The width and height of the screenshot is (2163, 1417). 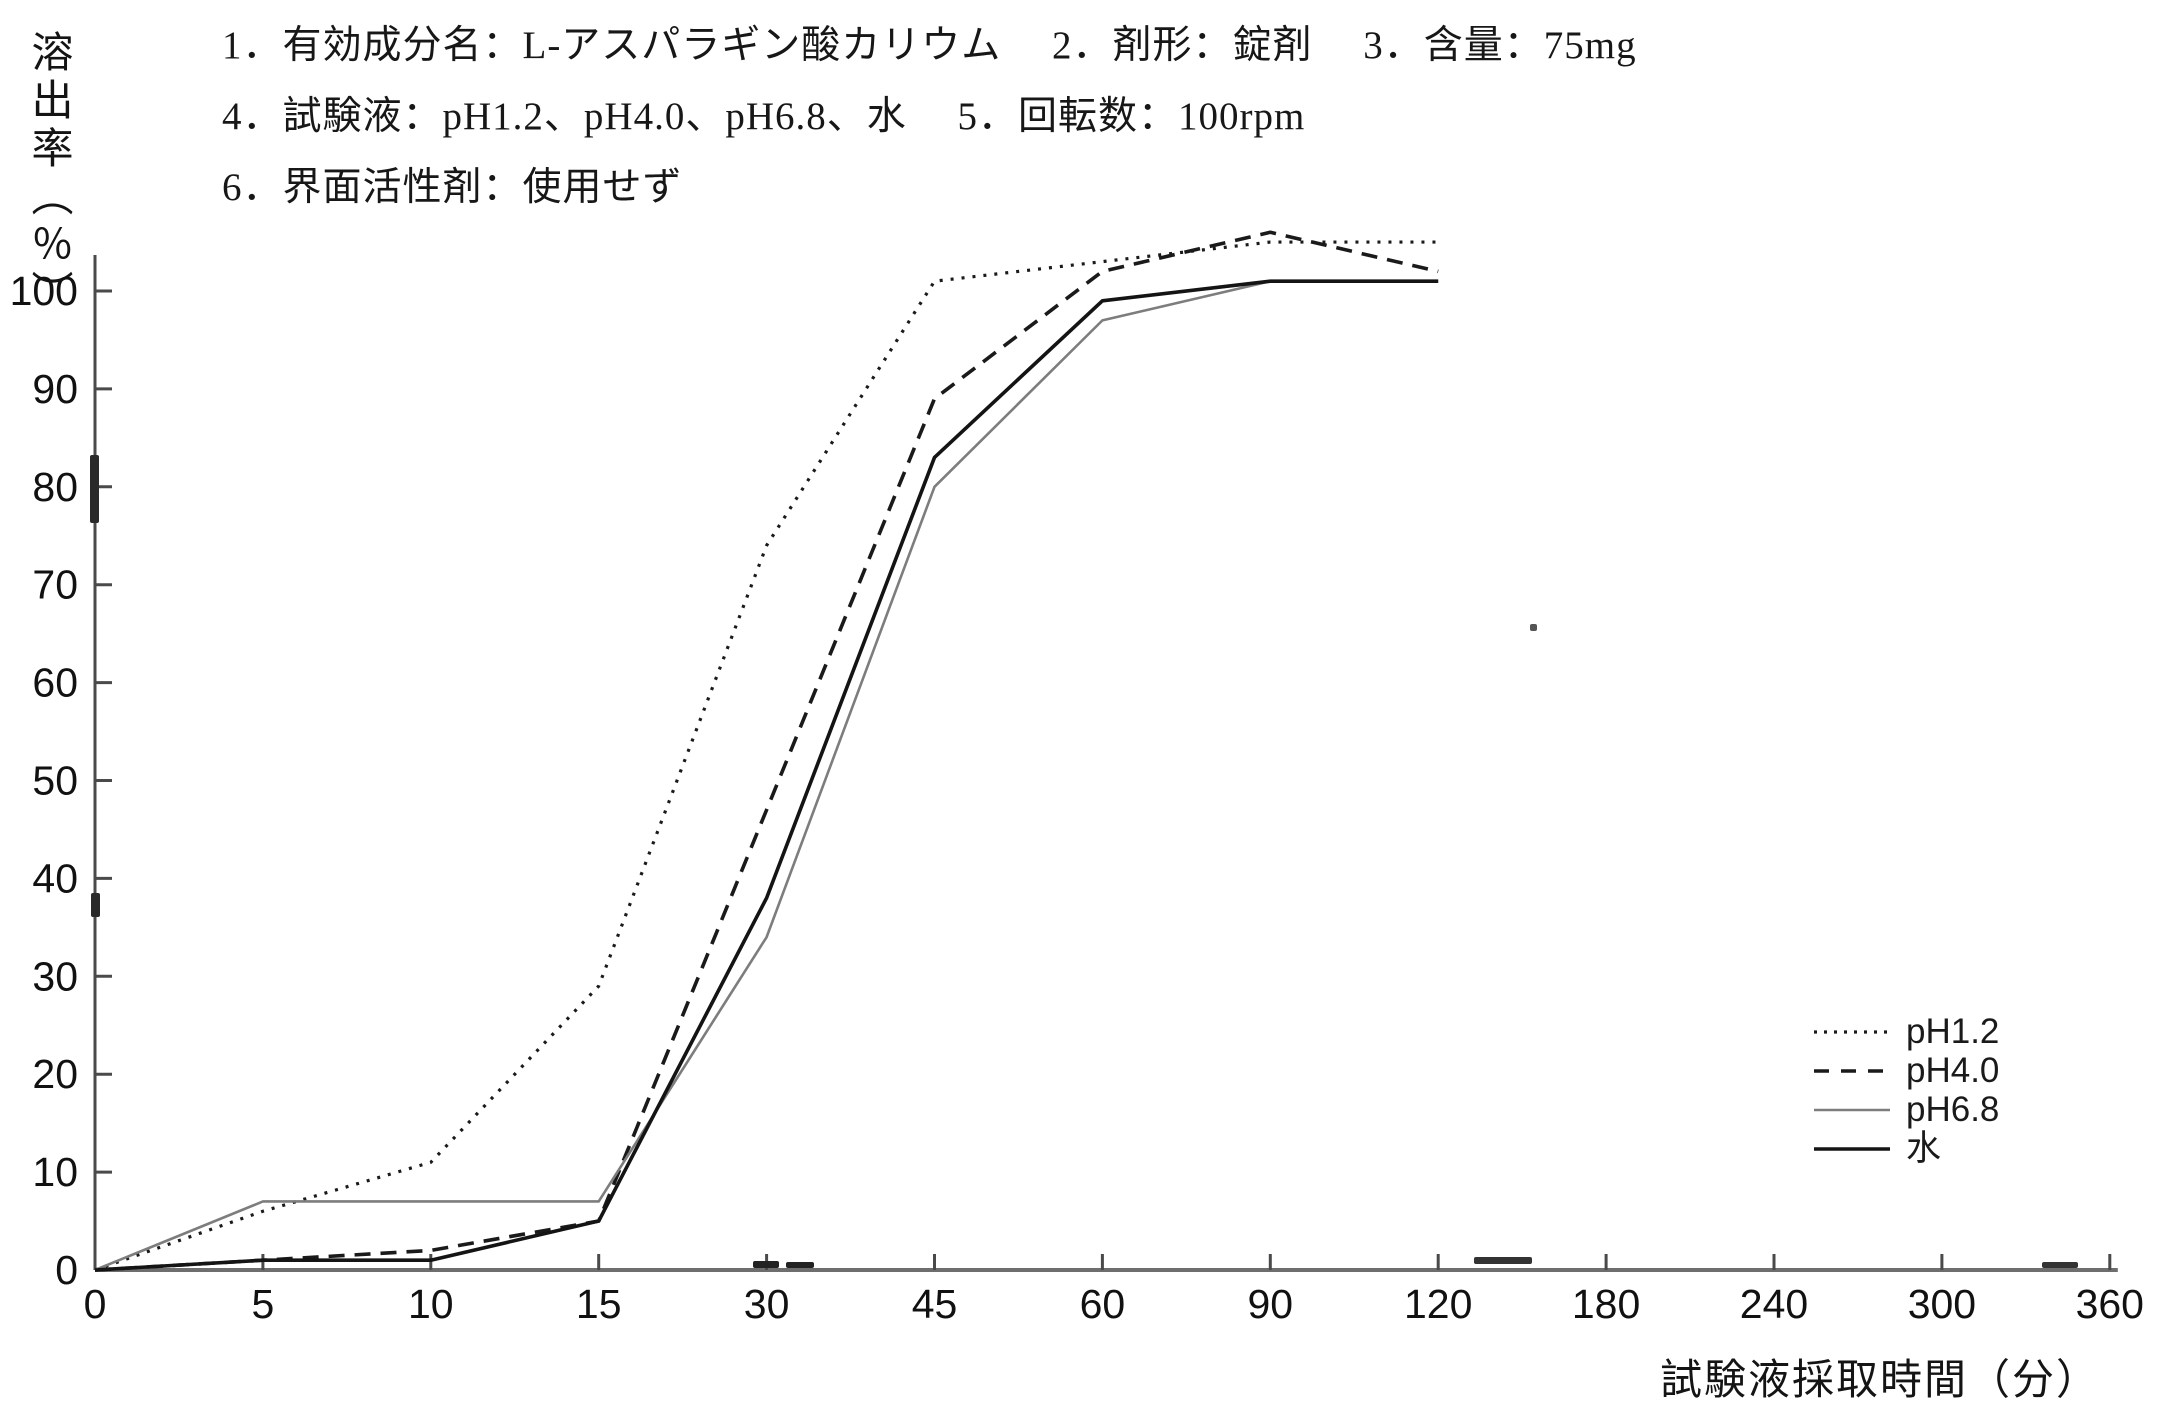 I want to click on header-line-2: 4．試験液：pH1.2、pH4.0、pH6.8、水 5．回転数：100rpm, so click(x=764, y=116).